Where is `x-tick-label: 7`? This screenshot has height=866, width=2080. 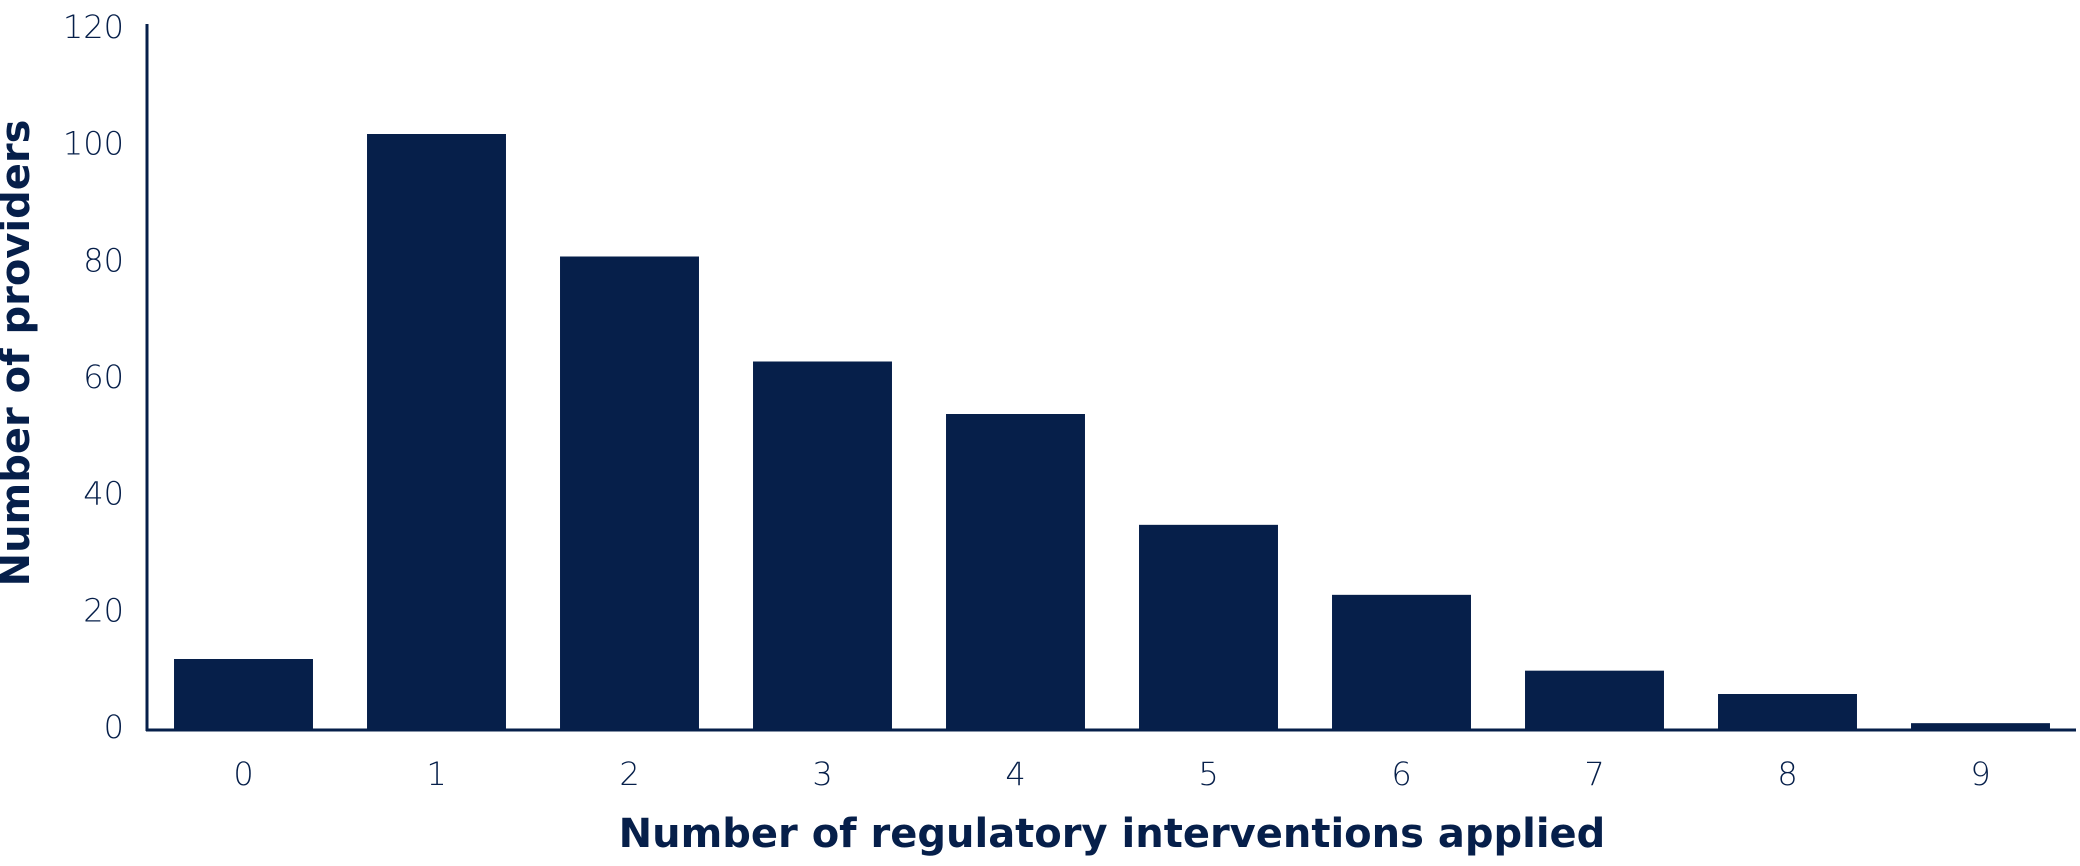 x-tick-label: 7 is located at coordinates (1594, 774).